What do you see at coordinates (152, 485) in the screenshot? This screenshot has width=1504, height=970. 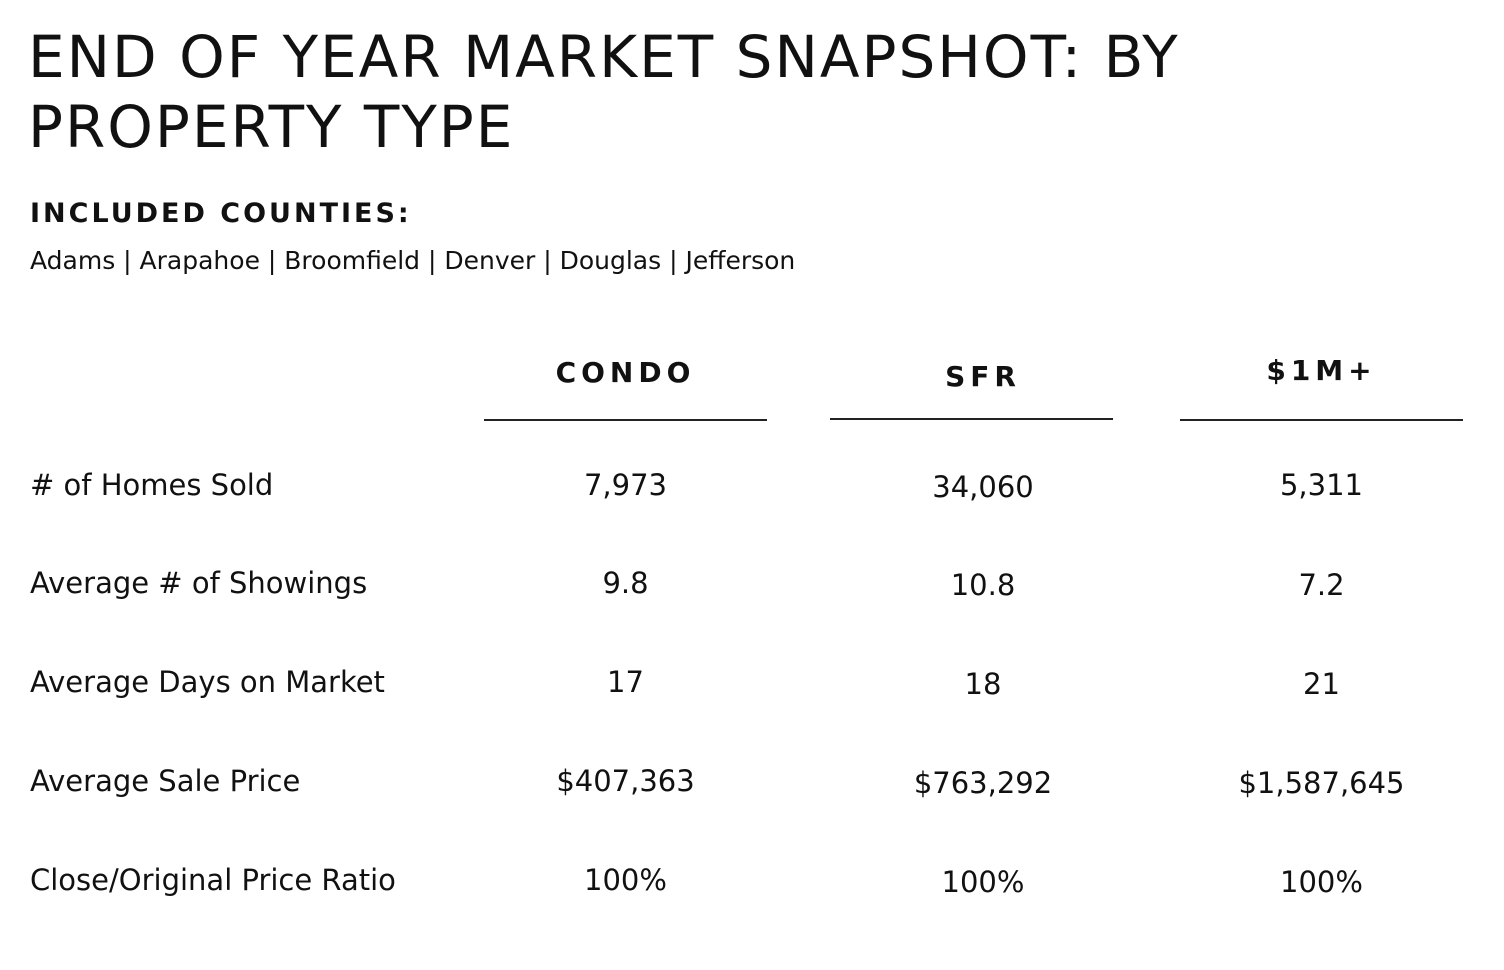 I see `row-label: # of Homes Sold` at bounding box center [152, 485].